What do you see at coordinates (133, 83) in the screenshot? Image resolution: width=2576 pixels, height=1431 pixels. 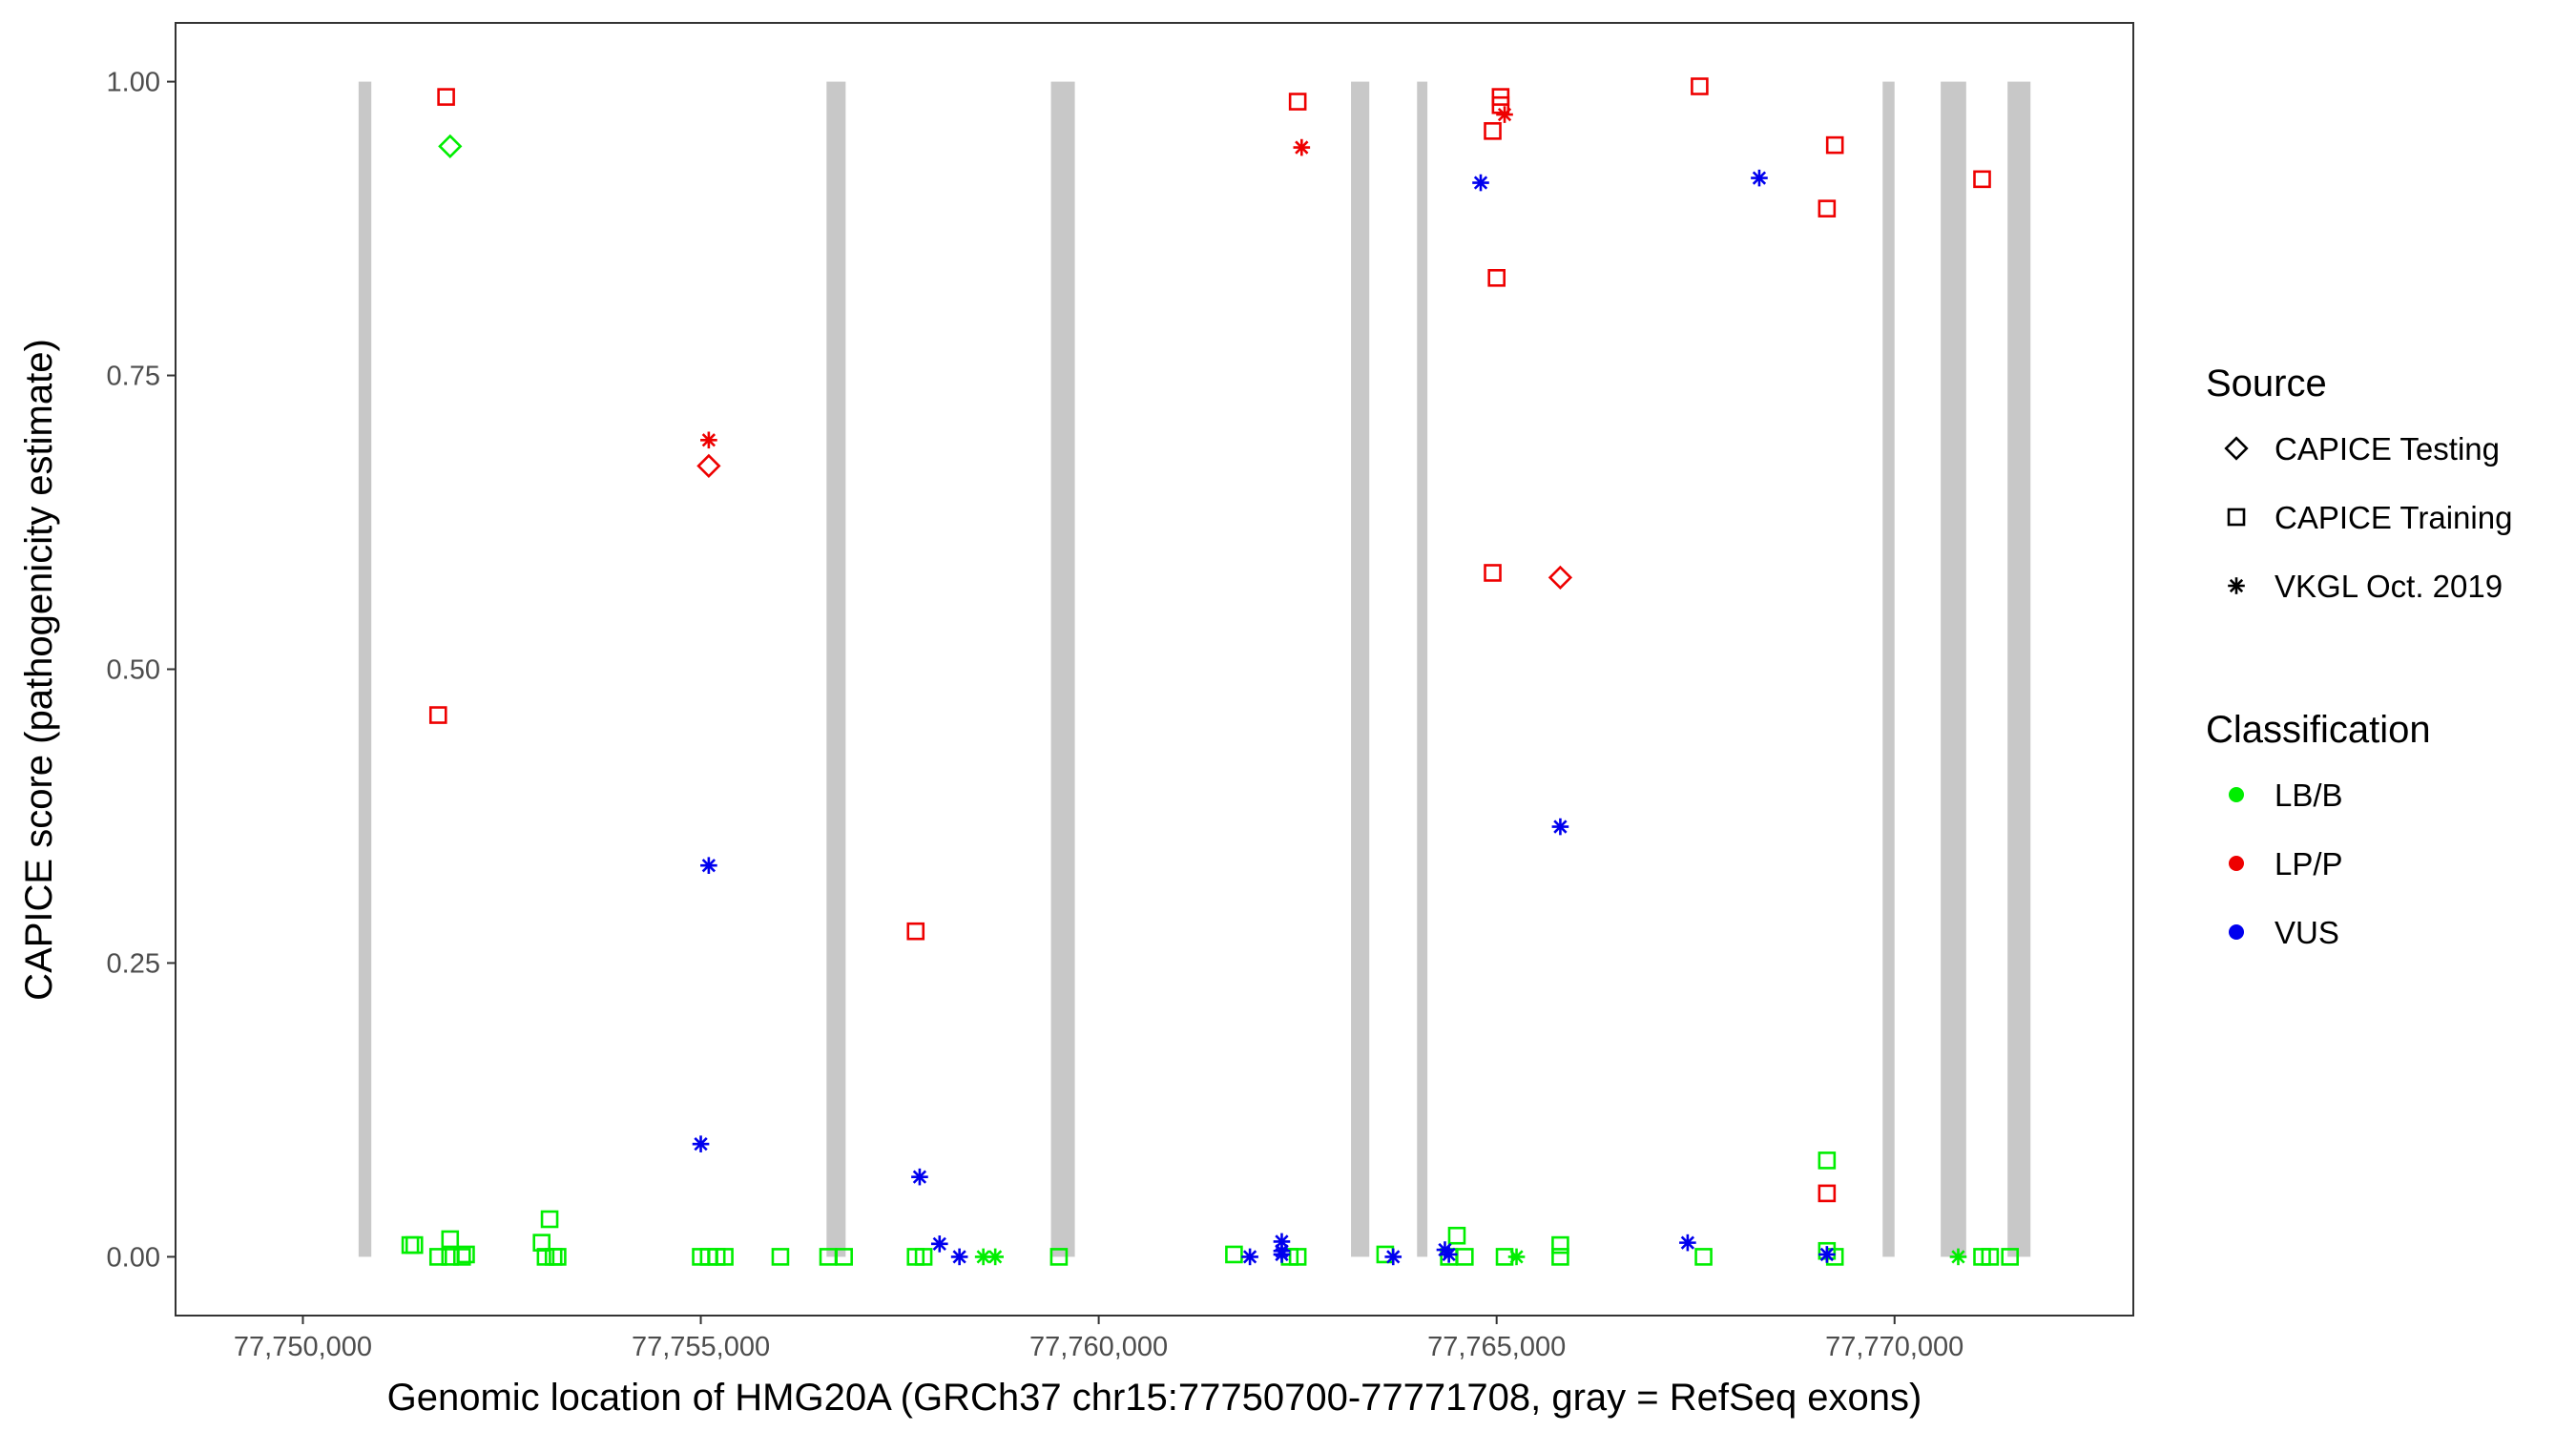 I see `y-tick-label: 1.00` at bounding box center [133, 83].